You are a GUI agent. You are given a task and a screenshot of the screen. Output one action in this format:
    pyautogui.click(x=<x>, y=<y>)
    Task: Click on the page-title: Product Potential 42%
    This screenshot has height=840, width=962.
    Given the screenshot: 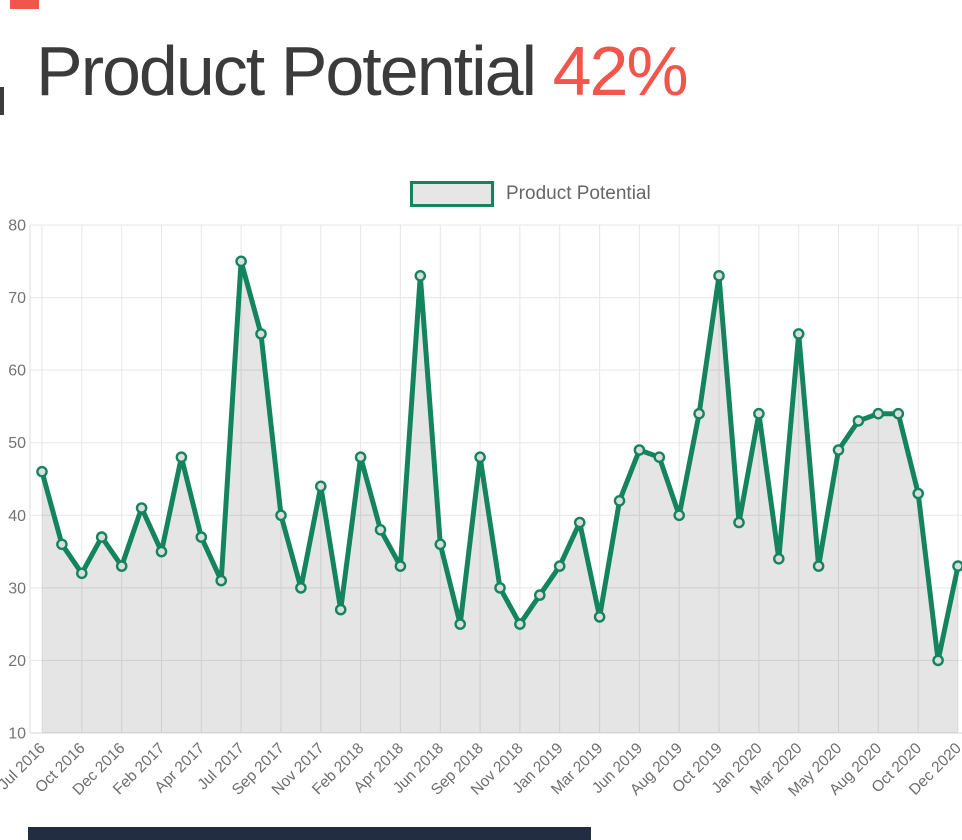 What is the action you would take?
    pyautogui.click(x=362, y=71)
    